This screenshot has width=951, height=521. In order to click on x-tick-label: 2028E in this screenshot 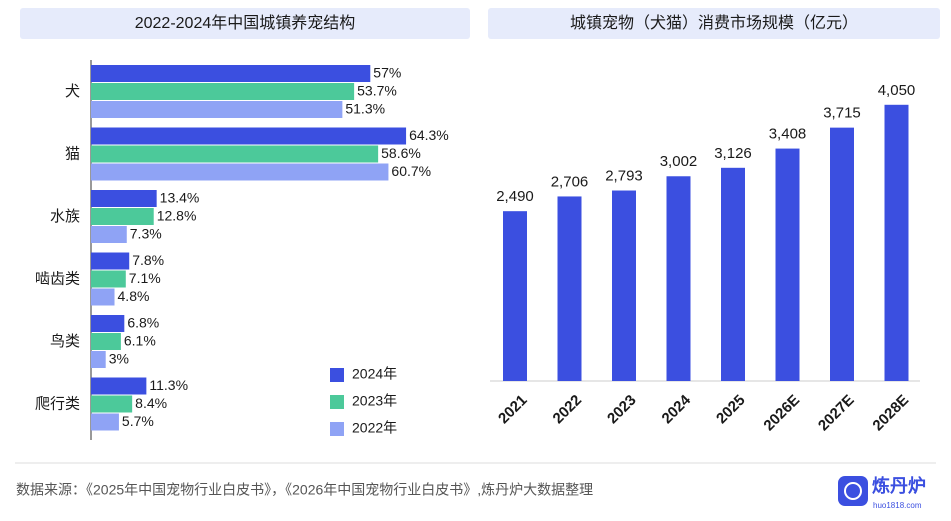, I will do `click(890, 413)`.